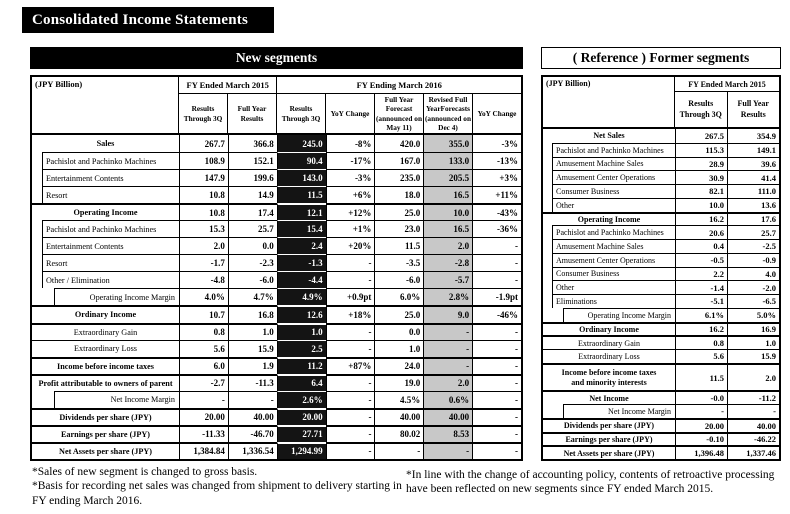  Describe the element at coordinates (613, 259) in the screenshot. I see `row-label: Amusement Center Operations` at that location.